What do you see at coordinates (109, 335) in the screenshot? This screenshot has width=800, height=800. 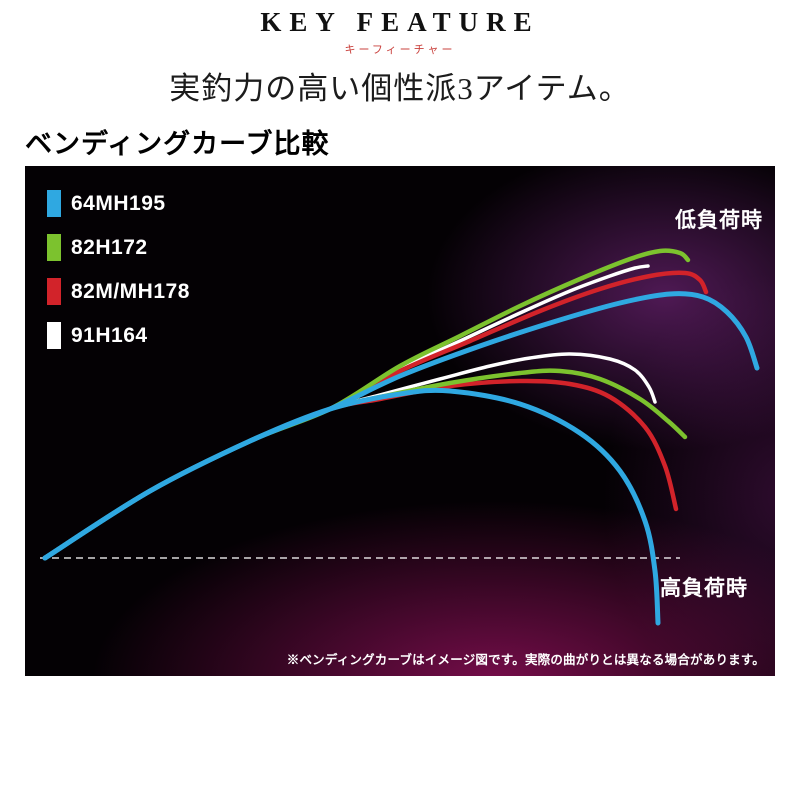 I see `legend-label: 91H164` at bounding box center [109, 335].